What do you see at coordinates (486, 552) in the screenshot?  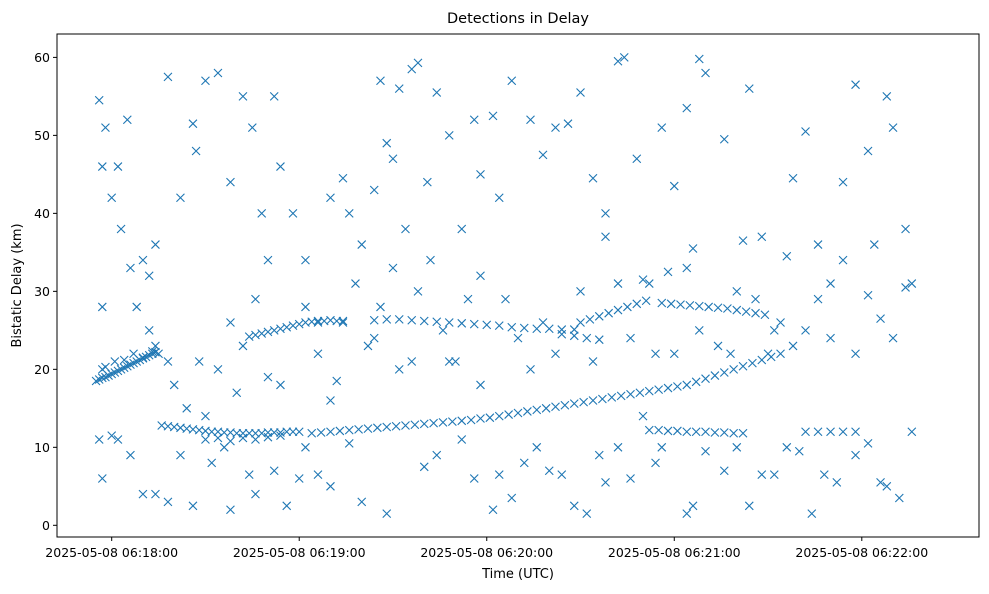 I see `x-tick-label: 2025-05-08 06:20:00` at bounding box center [486, 552].